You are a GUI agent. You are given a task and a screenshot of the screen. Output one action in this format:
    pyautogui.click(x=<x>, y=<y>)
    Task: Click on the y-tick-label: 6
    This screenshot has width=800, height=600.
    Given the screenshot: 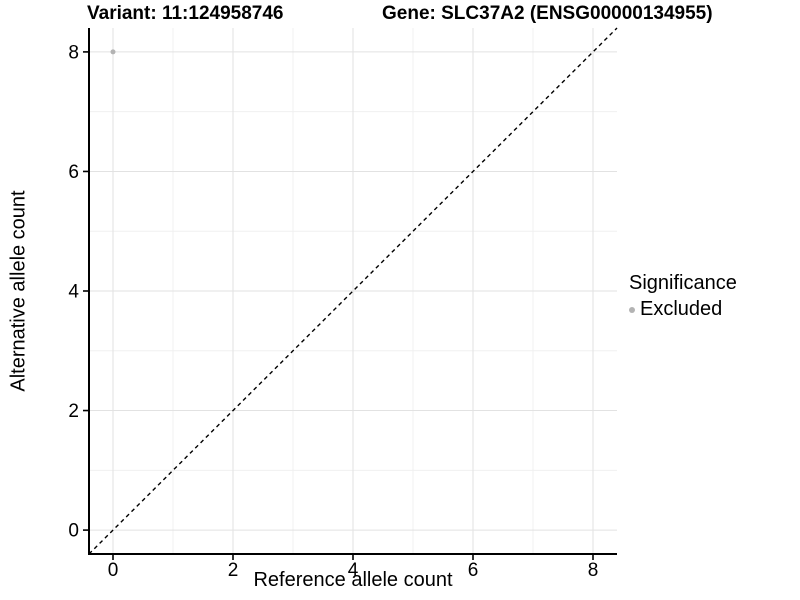 What is the action you would take?
    pyautogui.click(x=73, y=172)
    